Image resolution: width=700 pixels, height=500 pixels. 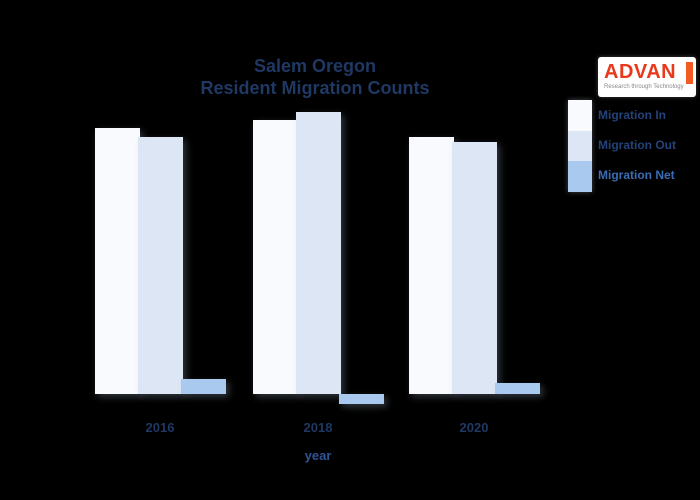 What do you see at coordinates (361, 399) in the screenshot?
I see `bar-migration-net-2018` at bounding box center [361, 399].